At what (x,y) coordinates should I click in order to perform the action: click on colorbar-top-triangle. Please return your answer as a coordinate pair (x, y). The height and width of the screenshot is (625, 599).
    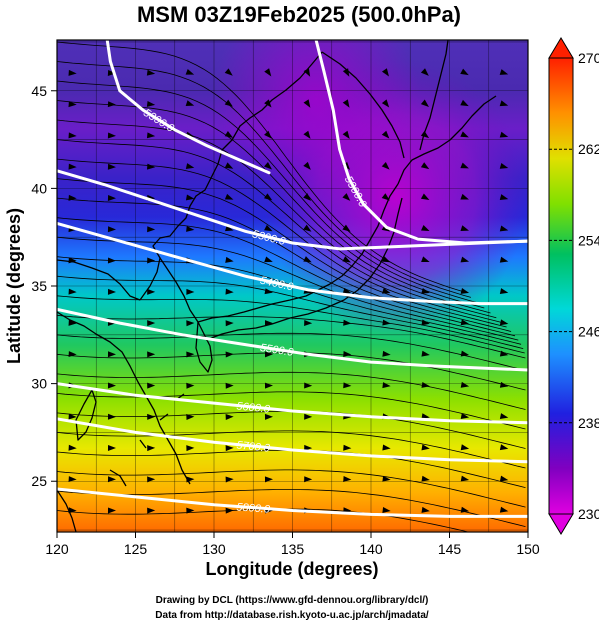
    Looking at the image, I should click on (561, 48).